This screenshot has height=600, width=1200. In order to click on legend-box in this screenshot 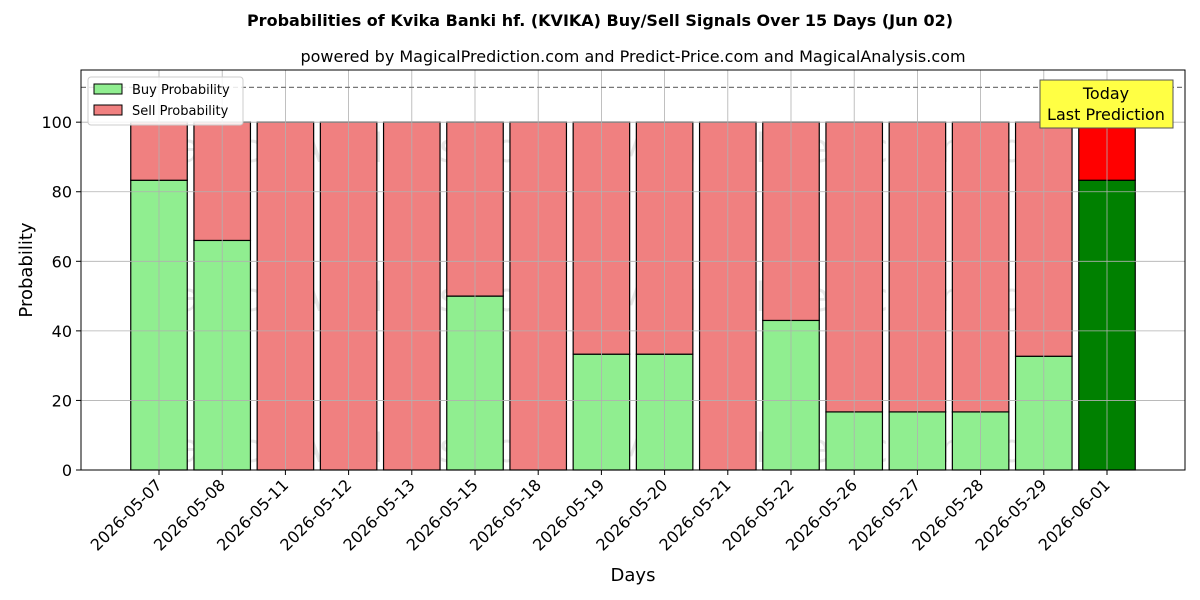, I will do `click(165, 101)`.